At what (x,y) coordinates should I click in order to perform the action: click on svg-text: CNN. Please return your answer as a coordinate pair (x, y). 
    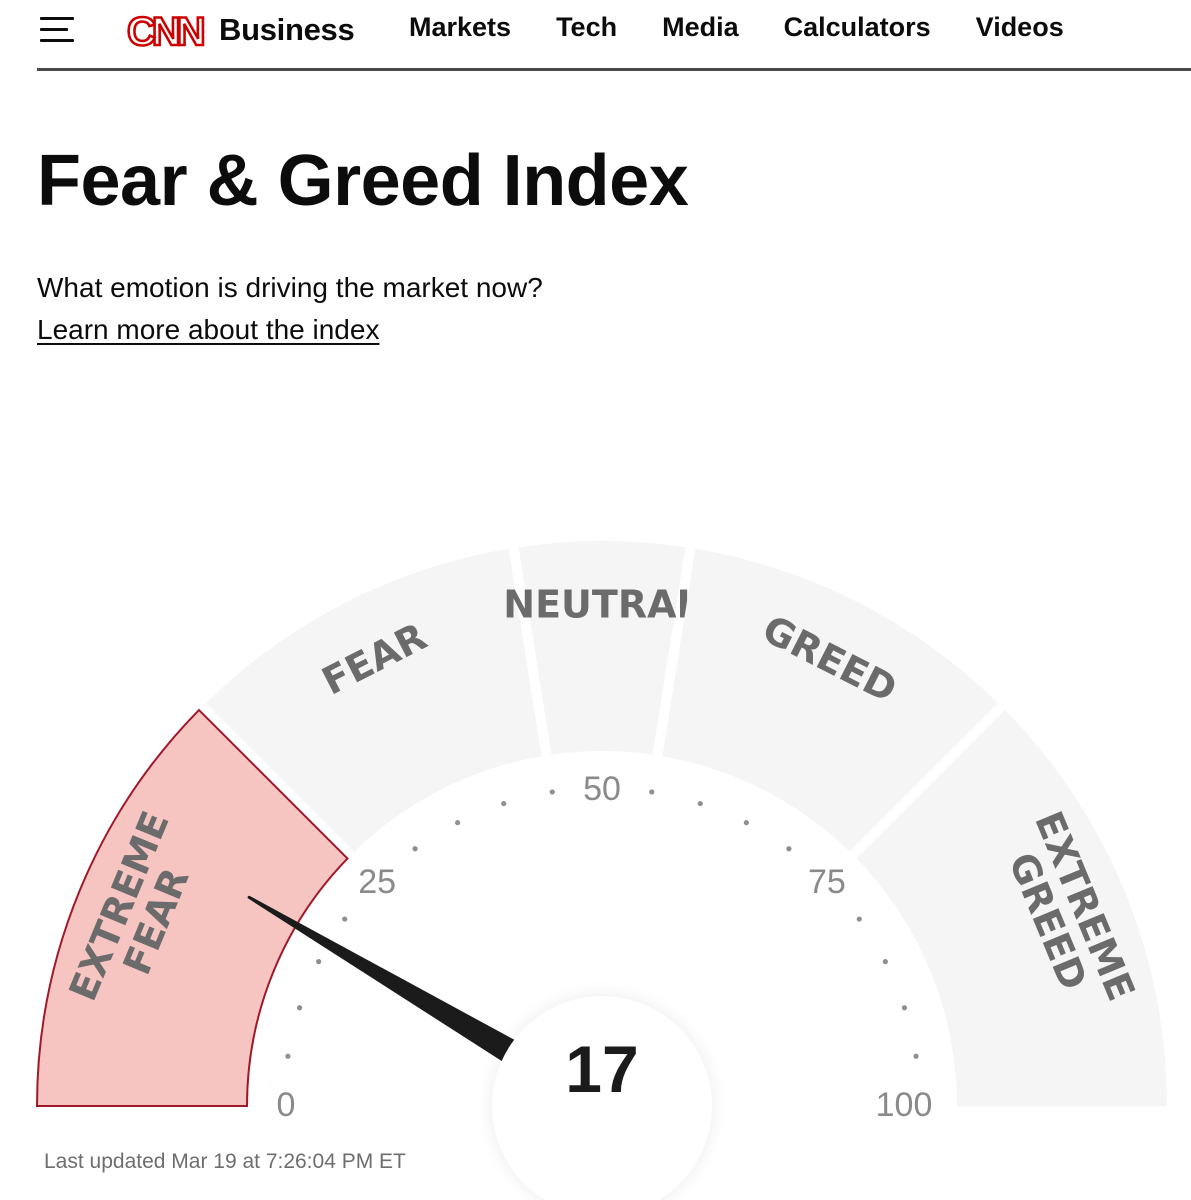
    Looking at the image, I should click on (165, 31).